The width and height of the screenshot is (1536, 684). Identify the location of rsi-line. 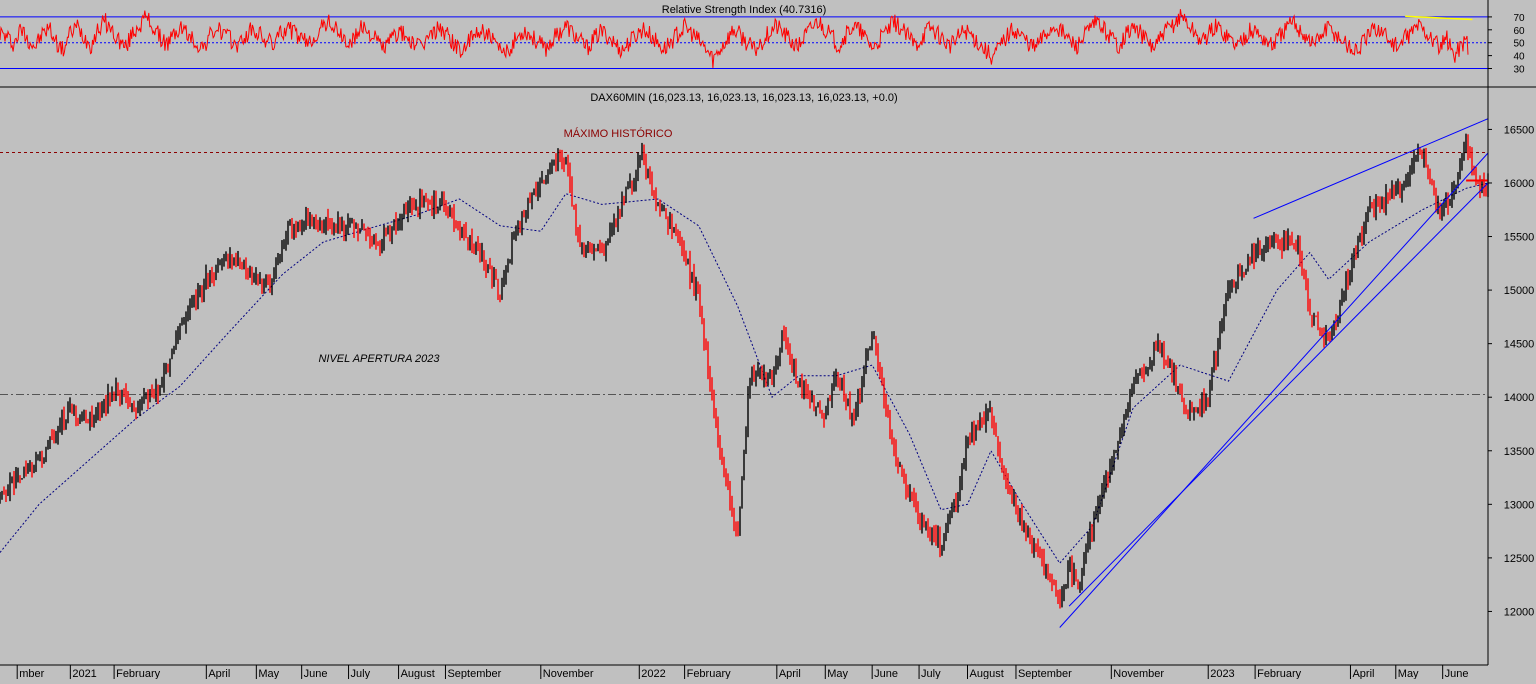
(734, 38).